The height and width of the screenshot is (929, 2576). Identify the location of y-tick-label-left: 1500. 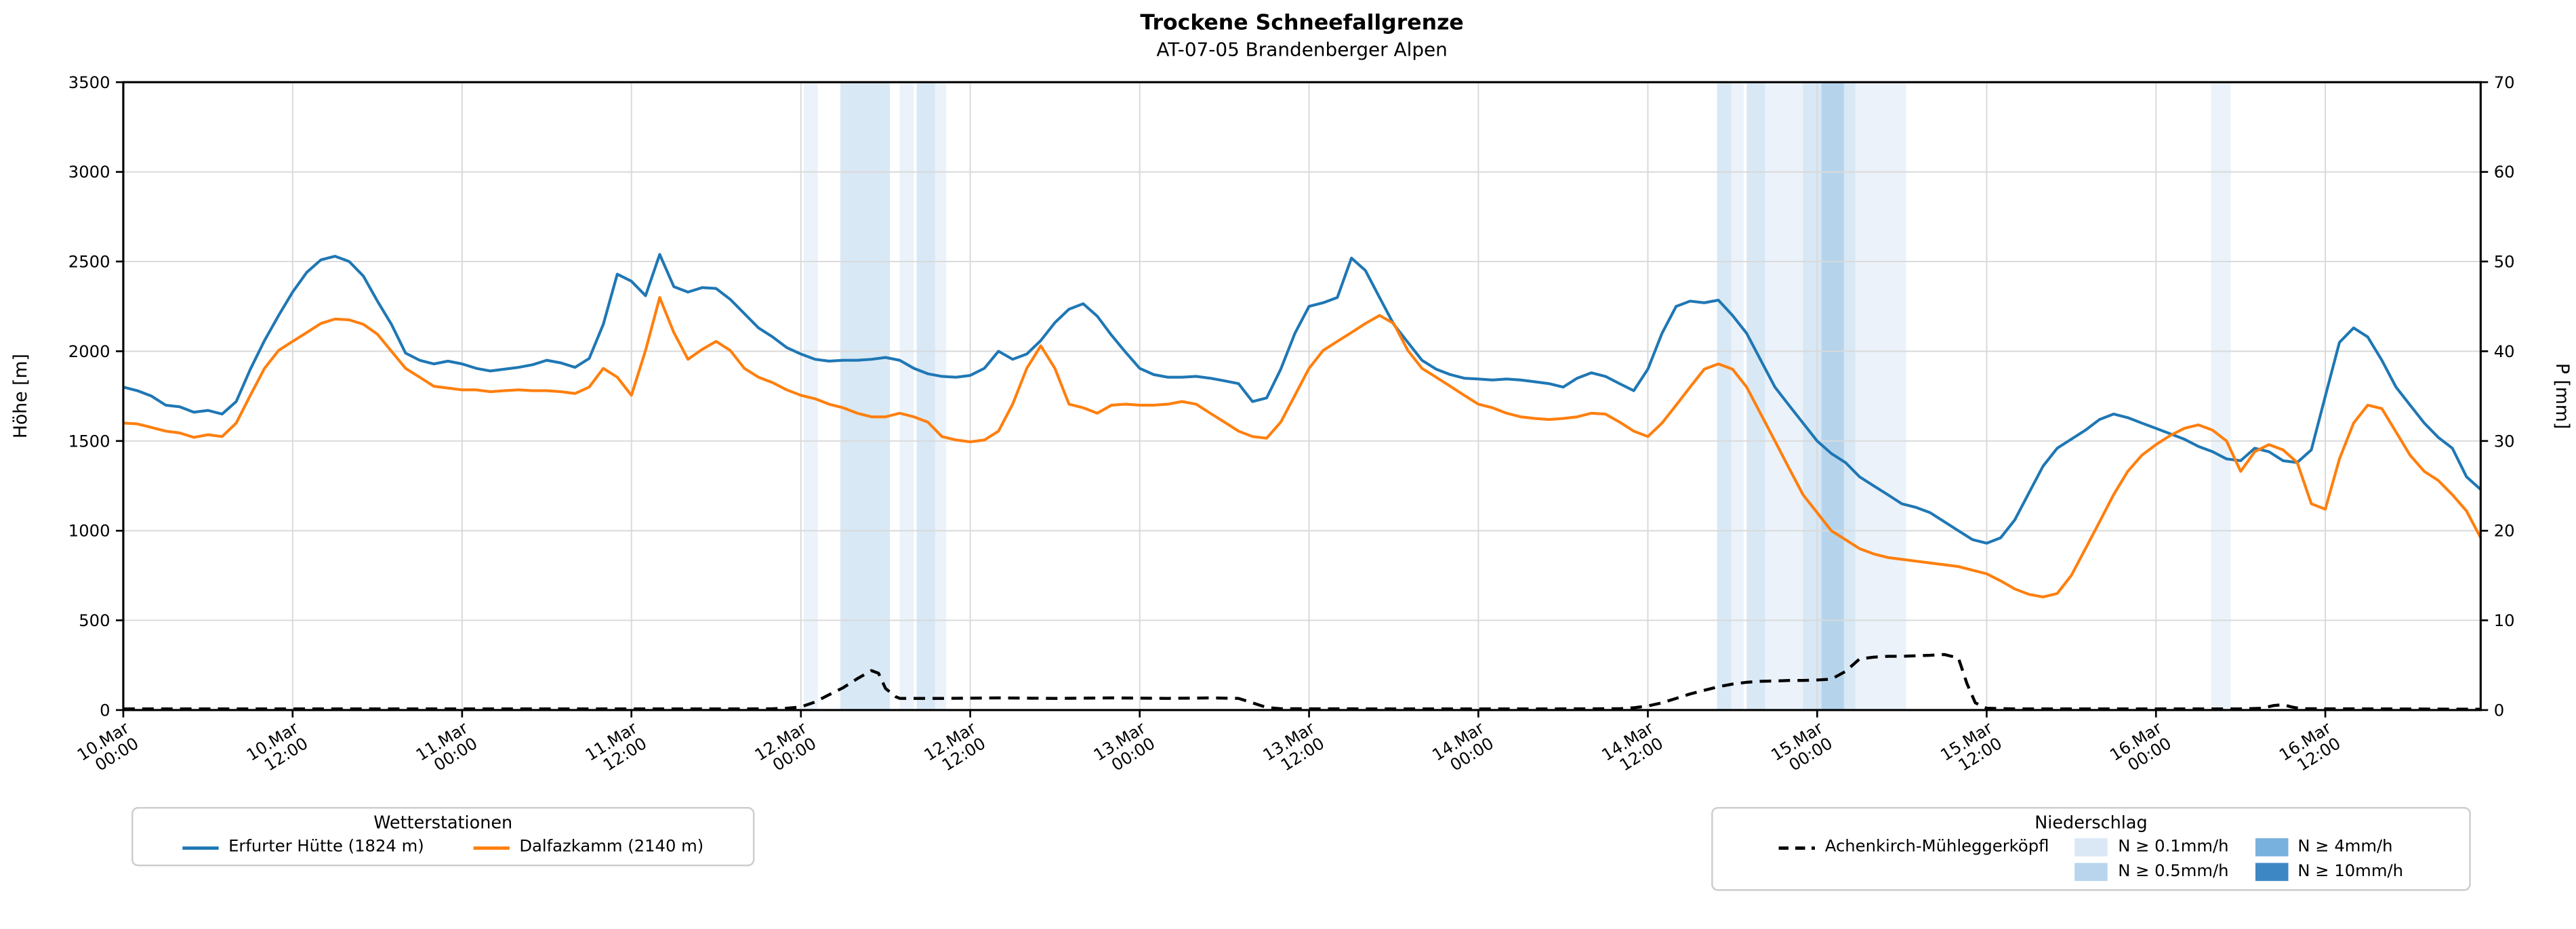
(89, 441).